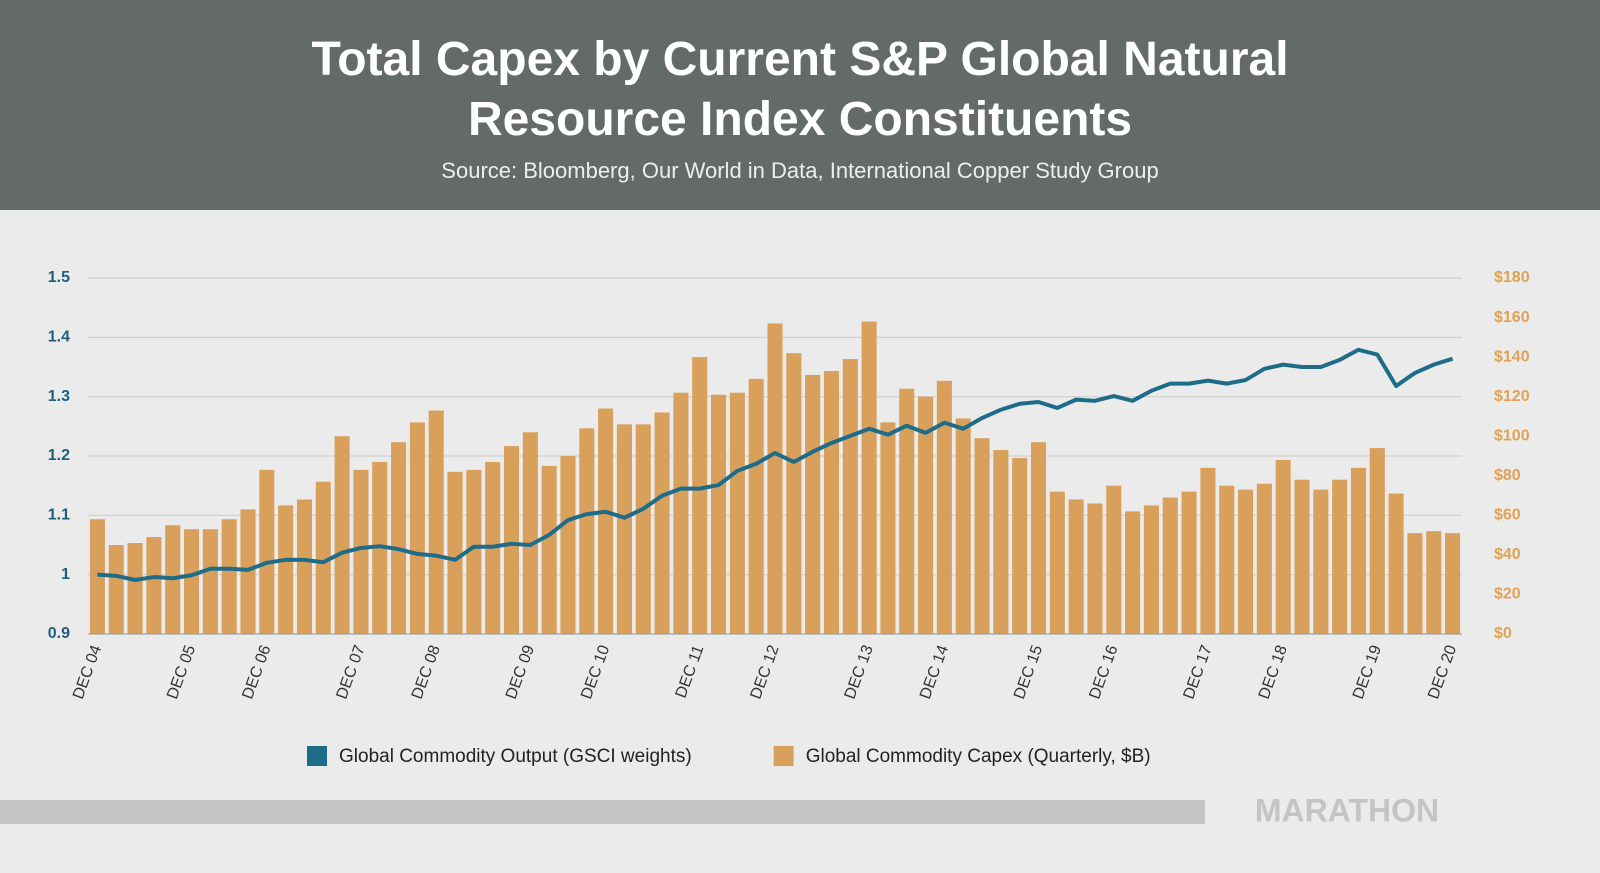 Image resolution: width=1600 pixels, height=873 pixels. What do you see at coordinates (59, 633) in the screenshot?
I see `y-tick-label: 0.9` at bounding box center [59, 633].